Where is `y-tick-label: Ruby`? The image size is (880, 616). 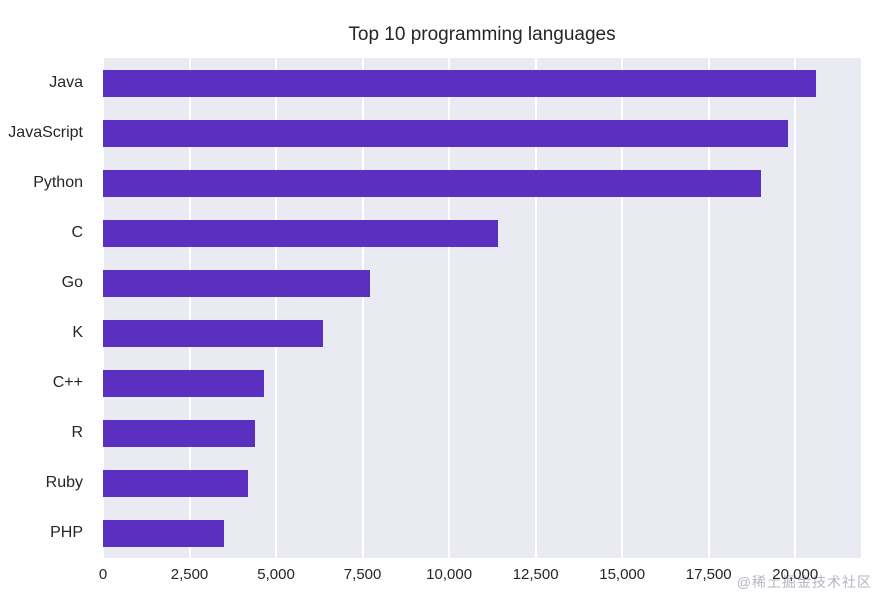 y-tick-label: Ruby is located at coordinates (64, 482).